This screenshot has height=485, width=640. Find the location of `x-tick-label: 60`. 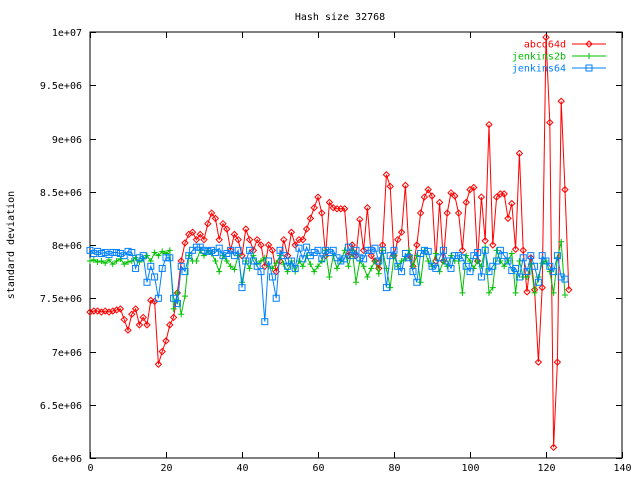

x-tick-label: 60 is located at coordinates (318, 468).